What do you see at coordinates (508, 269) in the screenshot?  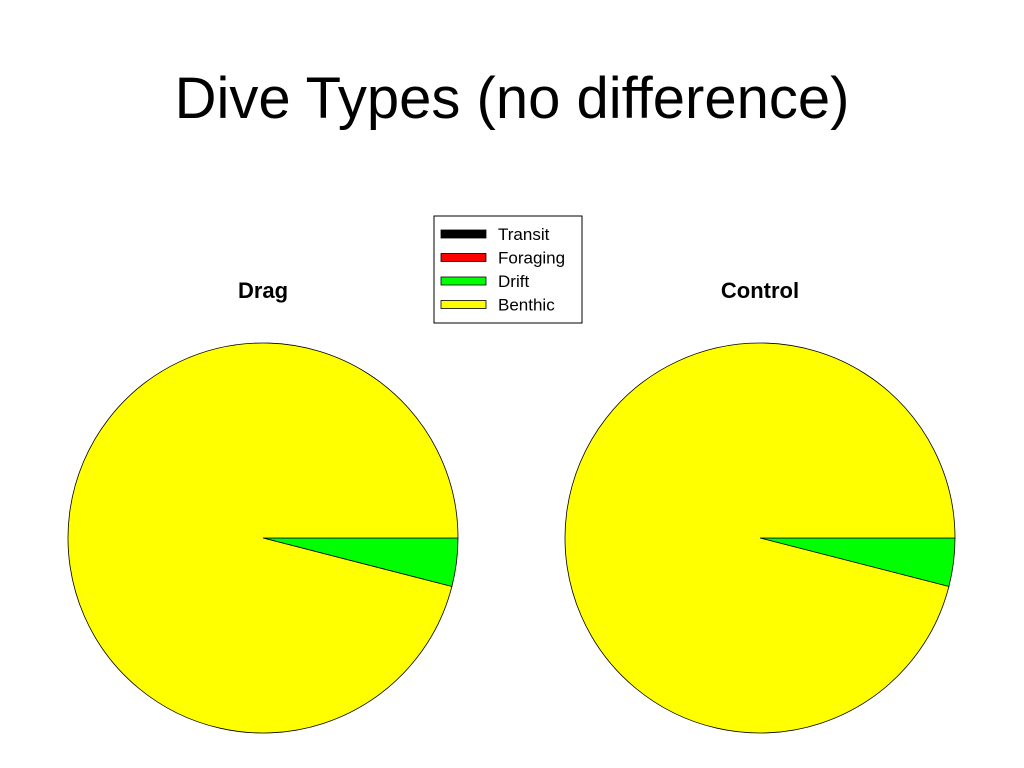 I see `legend: Transit Foraging Drift Benthic` at bounding box center [508, 269].